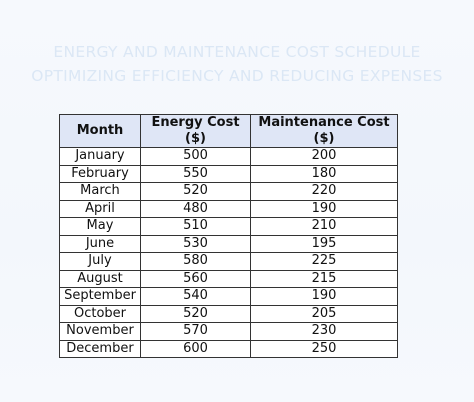  I want to click on table-row: October 520 205, so click(228, 313).